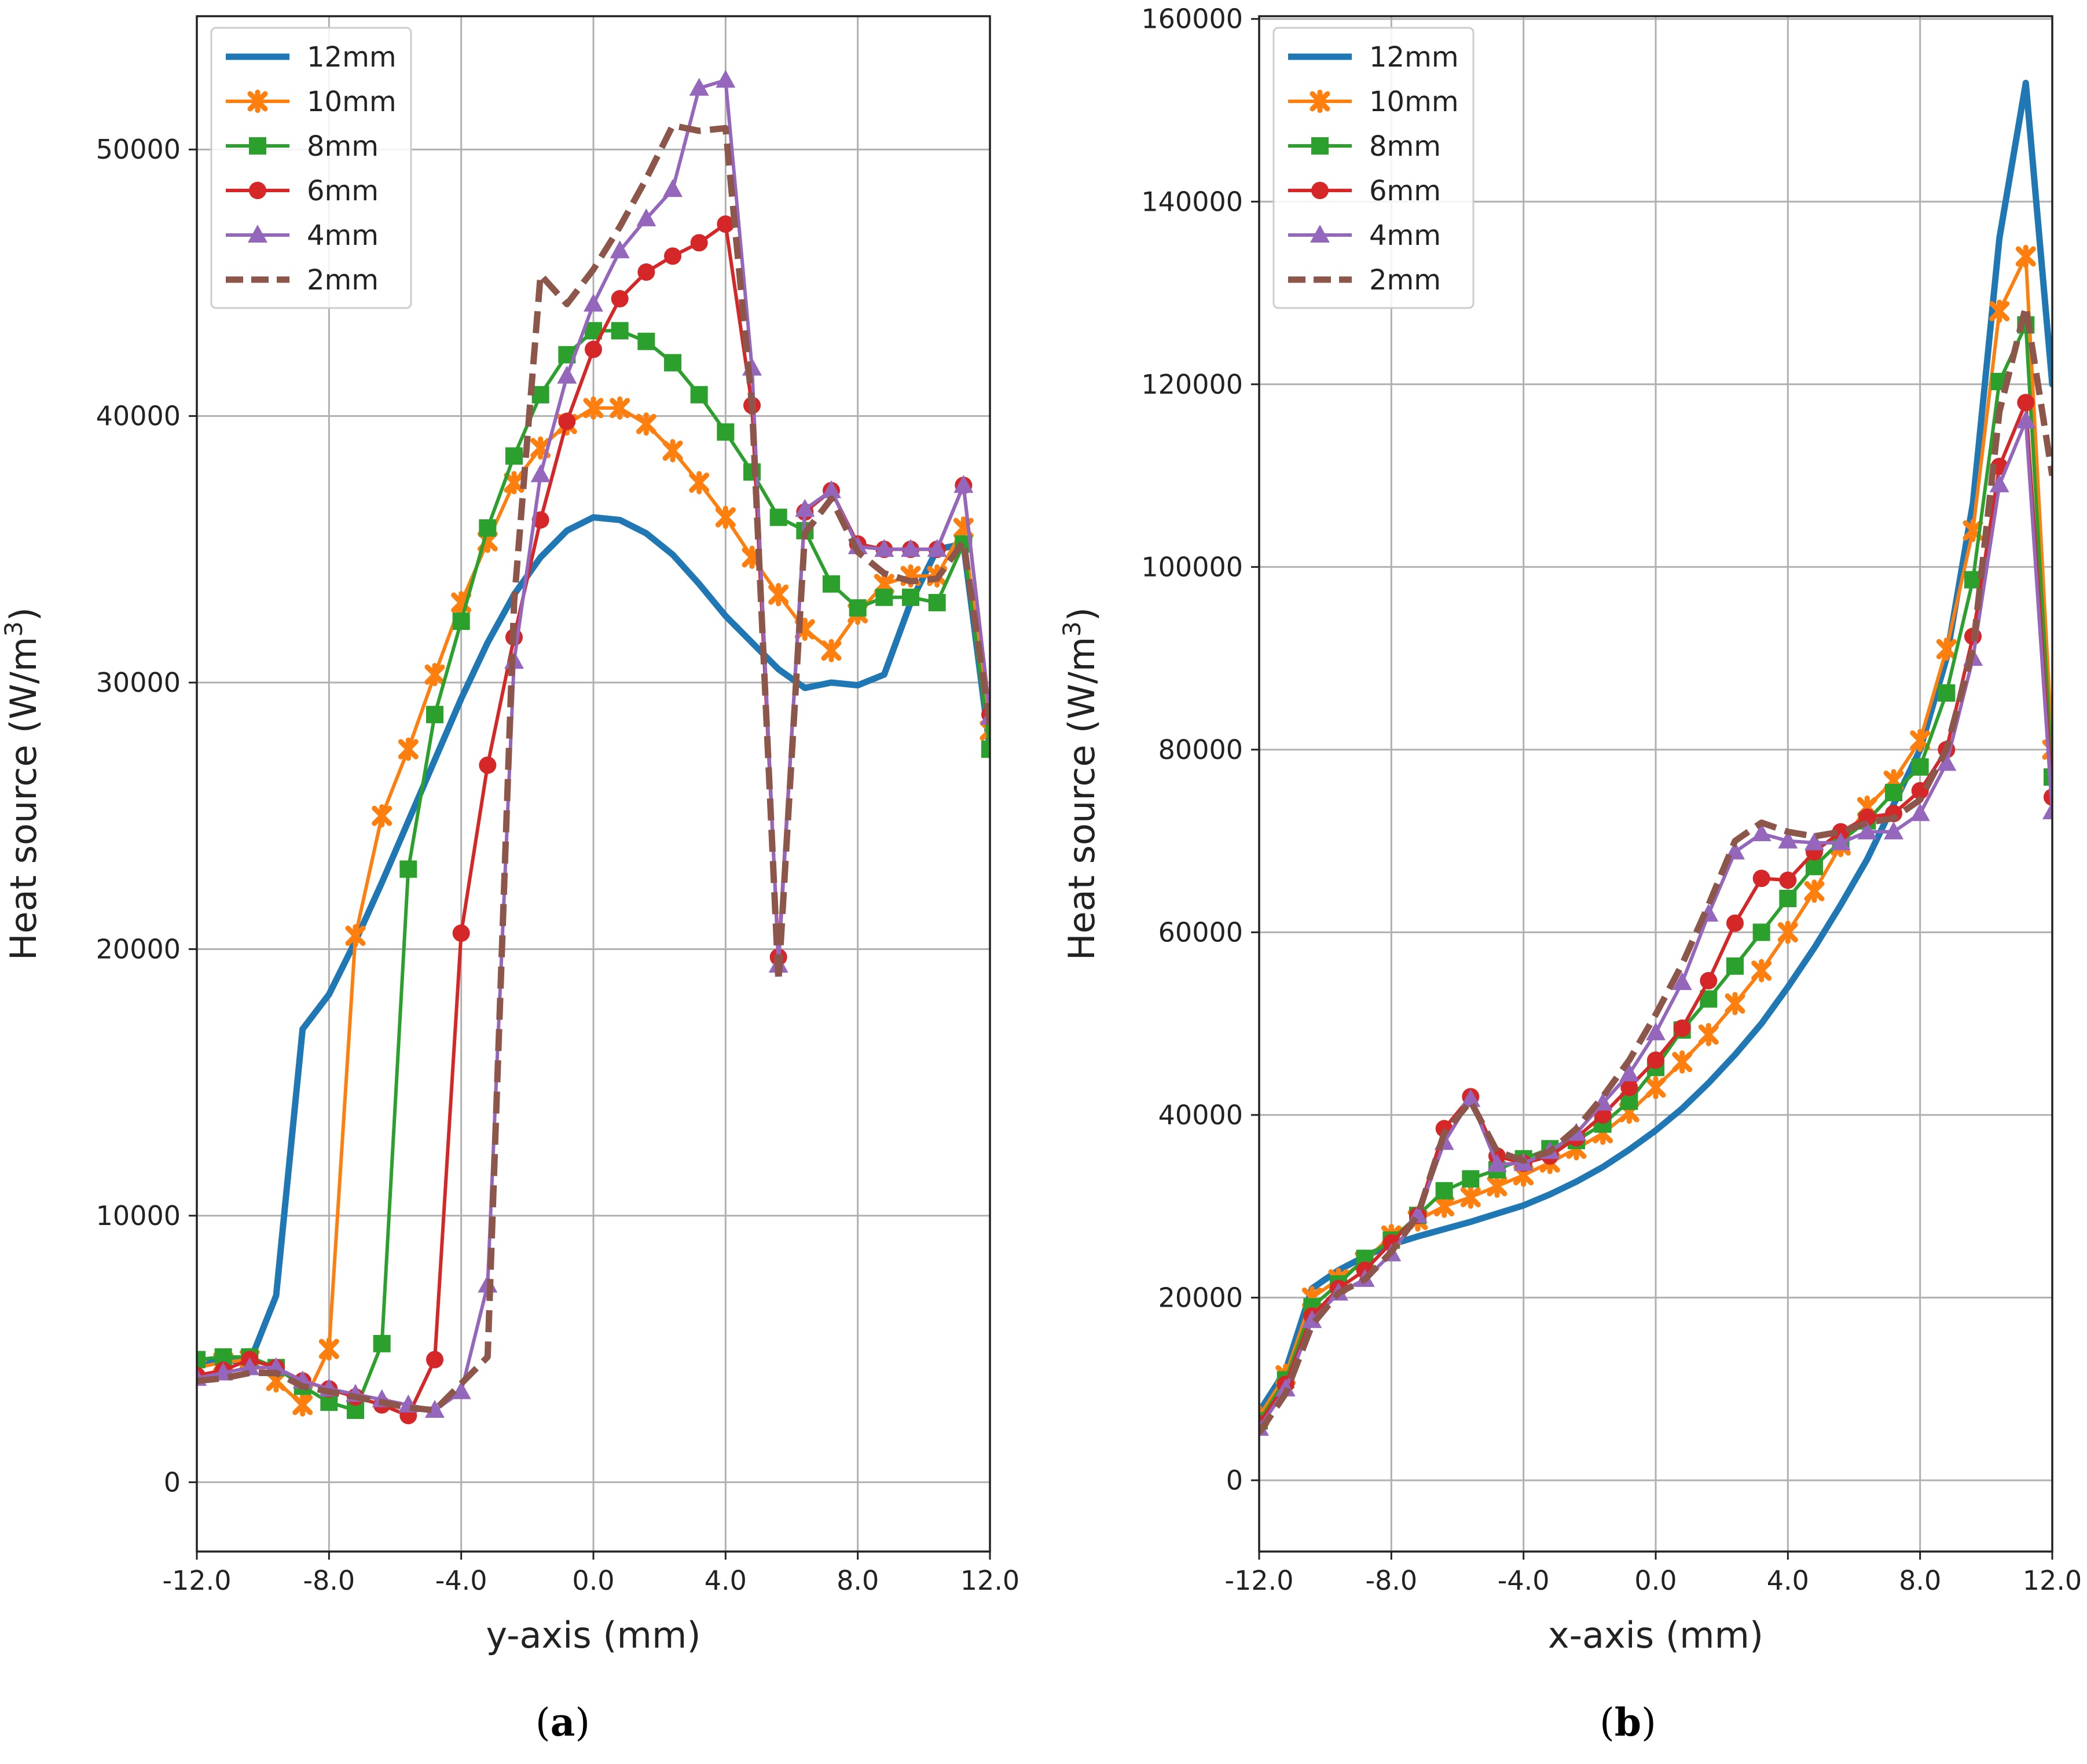  I want to click on y-tick-label: 100000, so click(1192, 567).